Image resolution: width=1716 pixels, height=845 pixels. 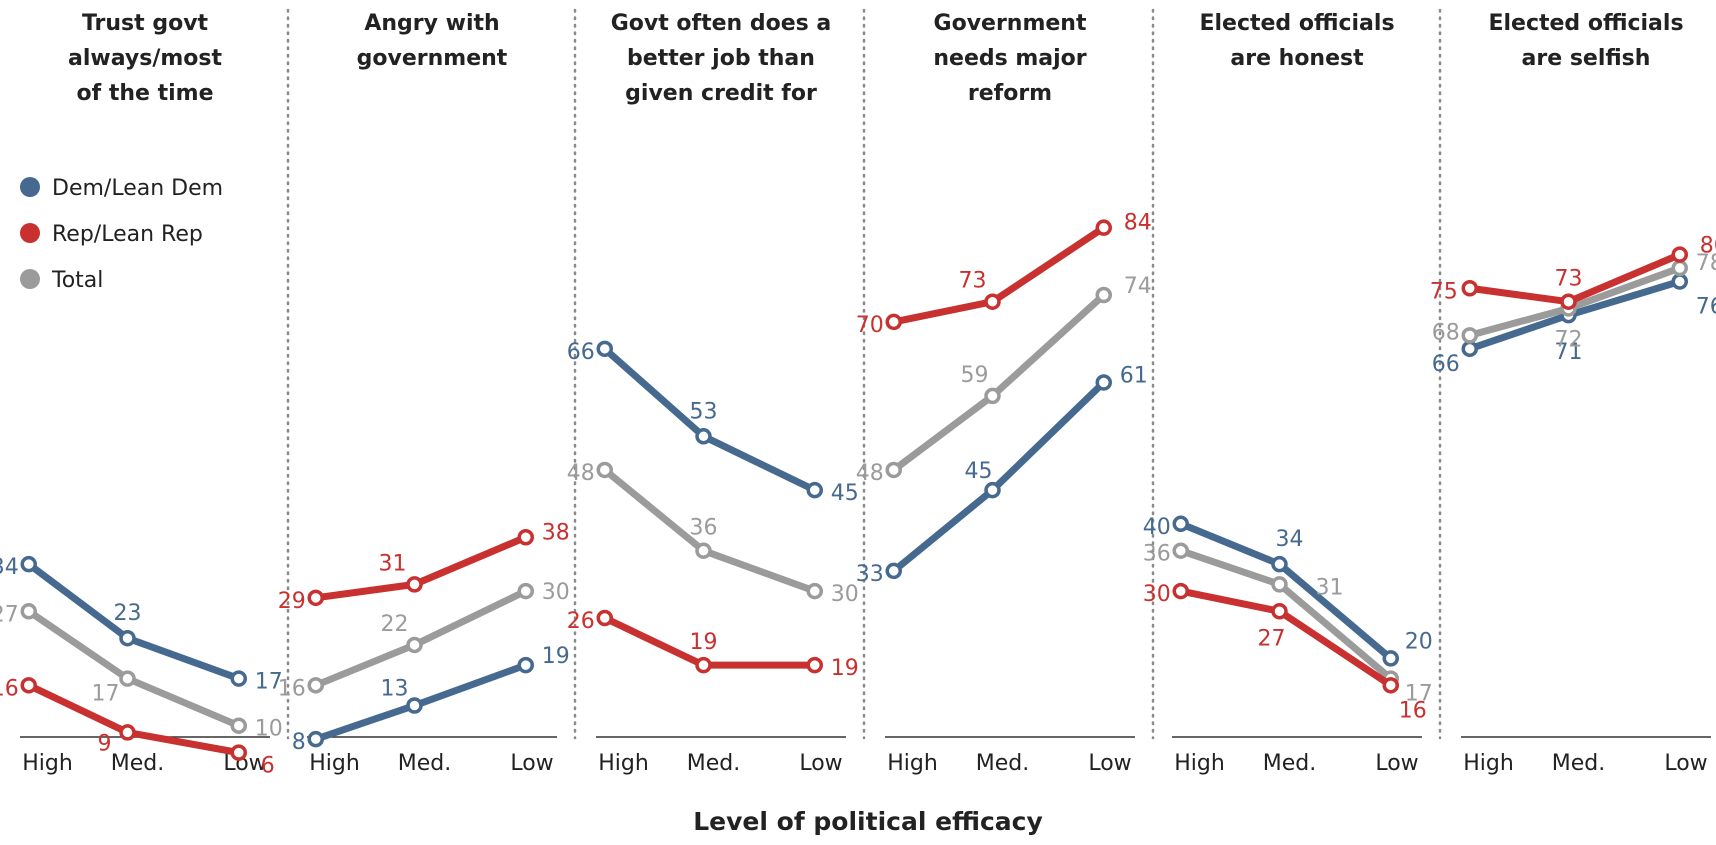 I want to click on legend-swatch, so click(x=30, y=233).